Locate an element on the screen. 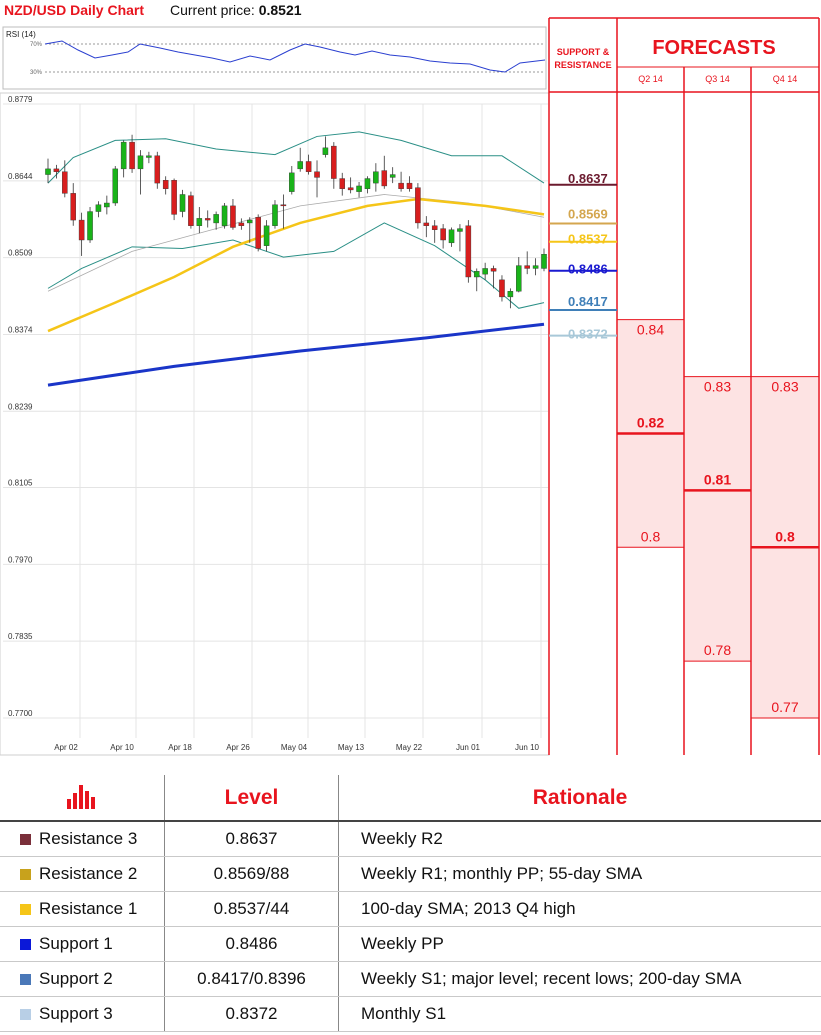  y-tick-label: 0.7700 is located at coordinates (20, 713).